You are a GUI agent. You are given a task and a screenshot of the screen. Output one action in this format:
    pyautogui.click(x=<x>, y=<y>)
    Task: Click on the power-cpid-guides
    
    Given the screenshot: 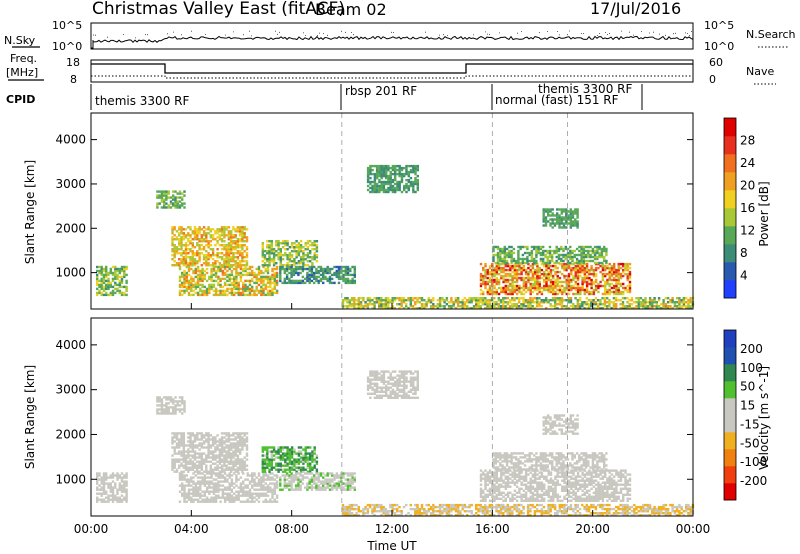 What is the action you would take?
    pyautogui.click(x=454, y=211)
    